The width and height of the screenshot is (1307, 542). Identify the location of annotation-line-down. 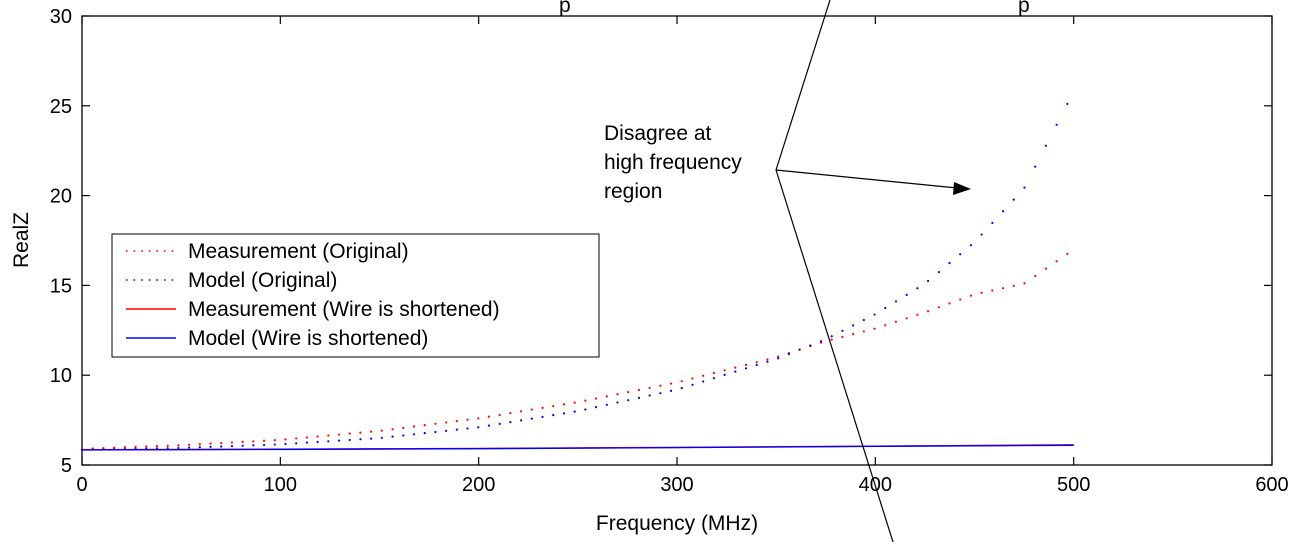
(834, 355).